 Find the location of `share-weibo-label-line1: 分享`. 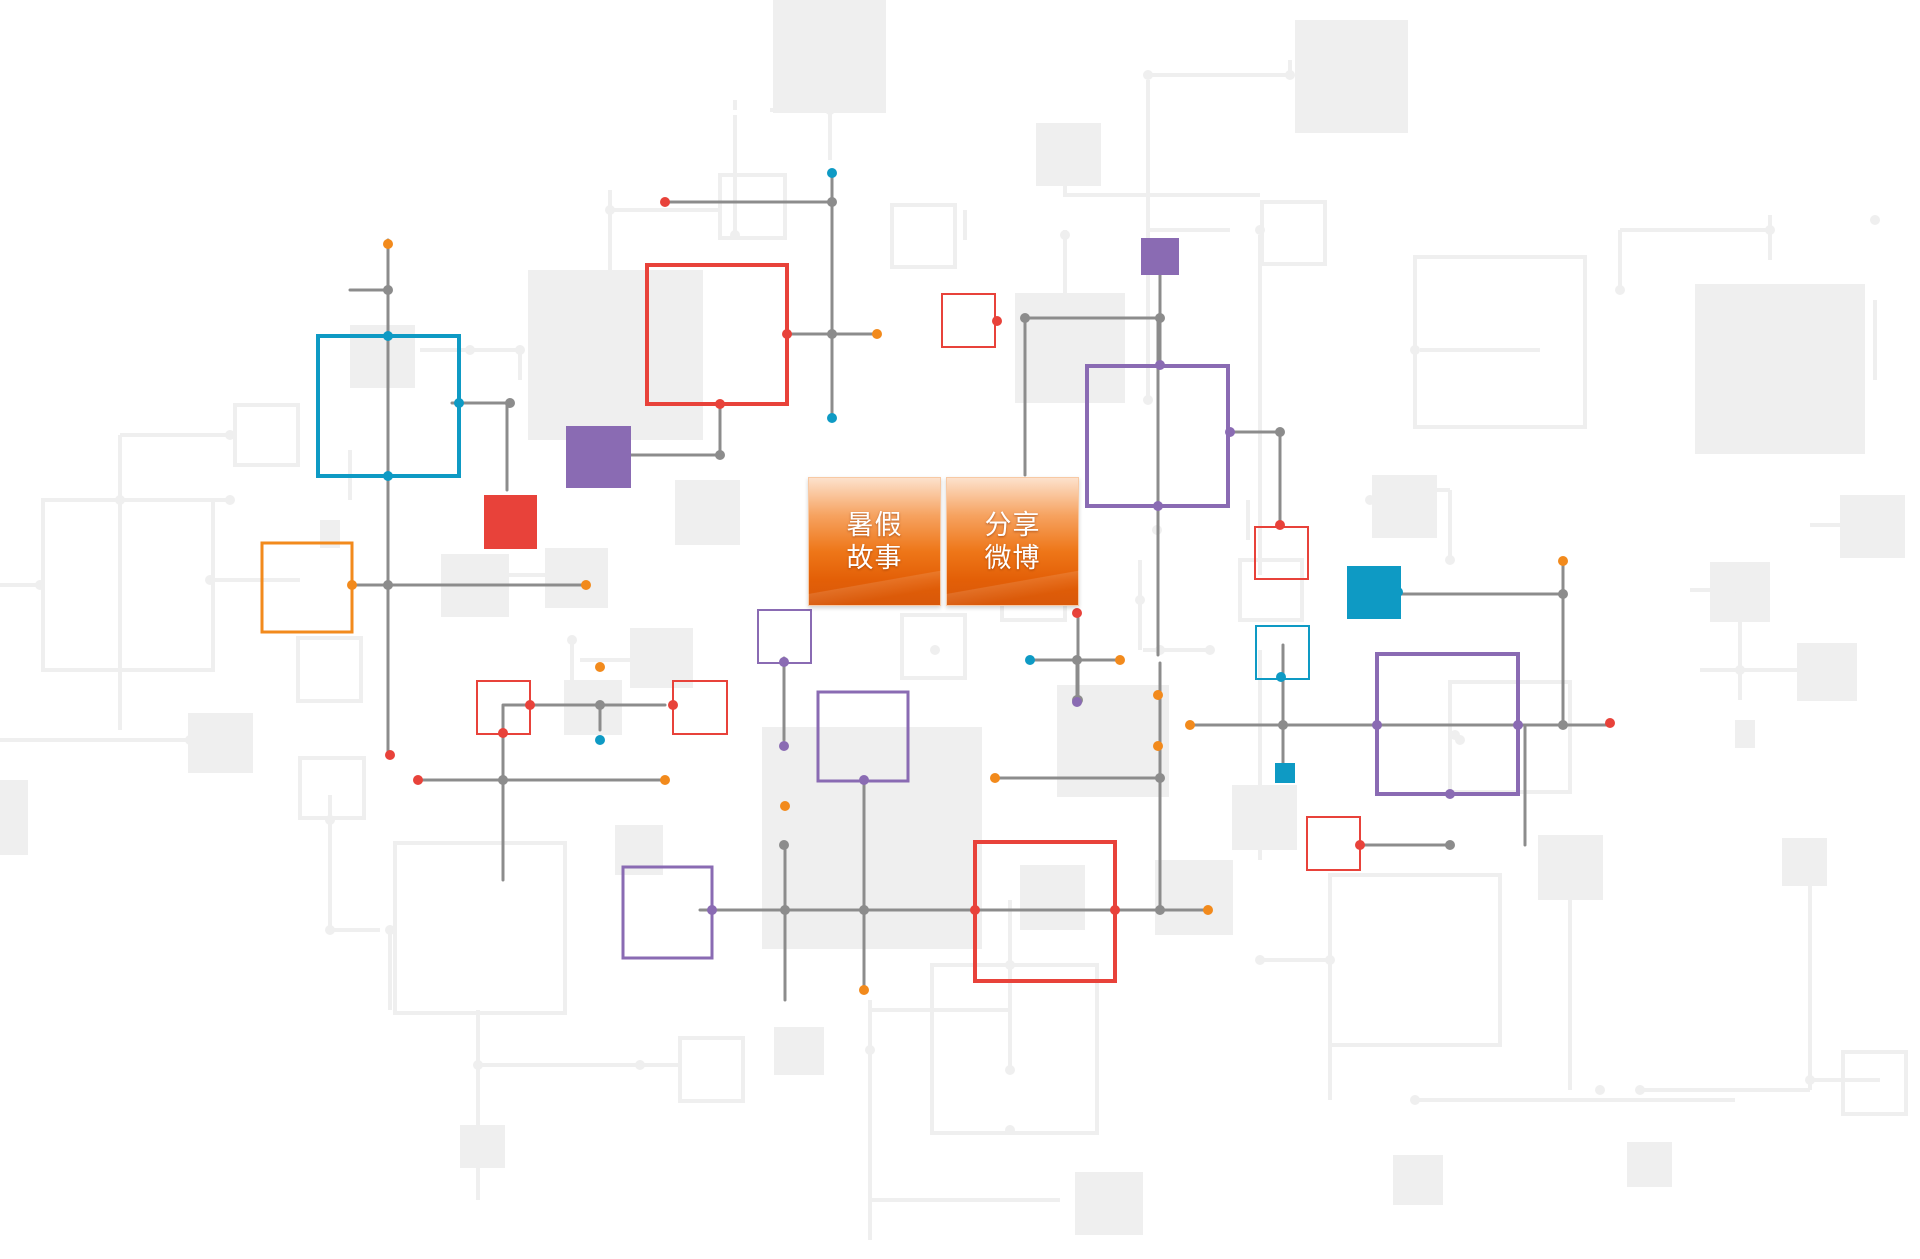

share-weibo-label-line1: 分享 is located at coordinates (1012, 525).